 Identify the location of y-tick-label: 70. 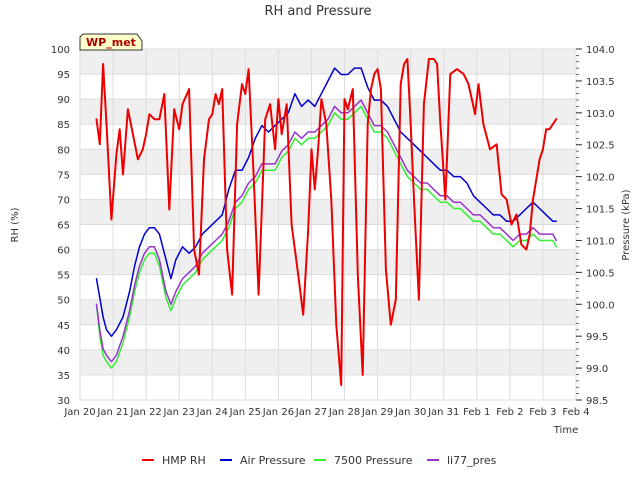
(63, 200).